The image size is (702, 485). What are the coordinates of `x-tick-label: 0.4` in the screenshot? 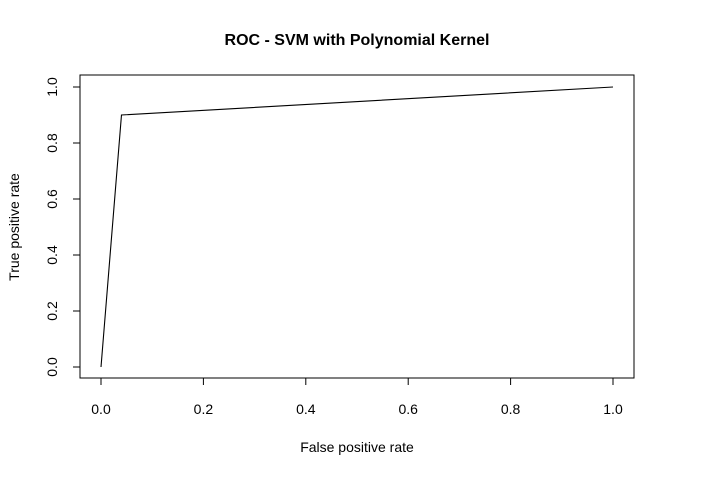 It's located at (306, 409).